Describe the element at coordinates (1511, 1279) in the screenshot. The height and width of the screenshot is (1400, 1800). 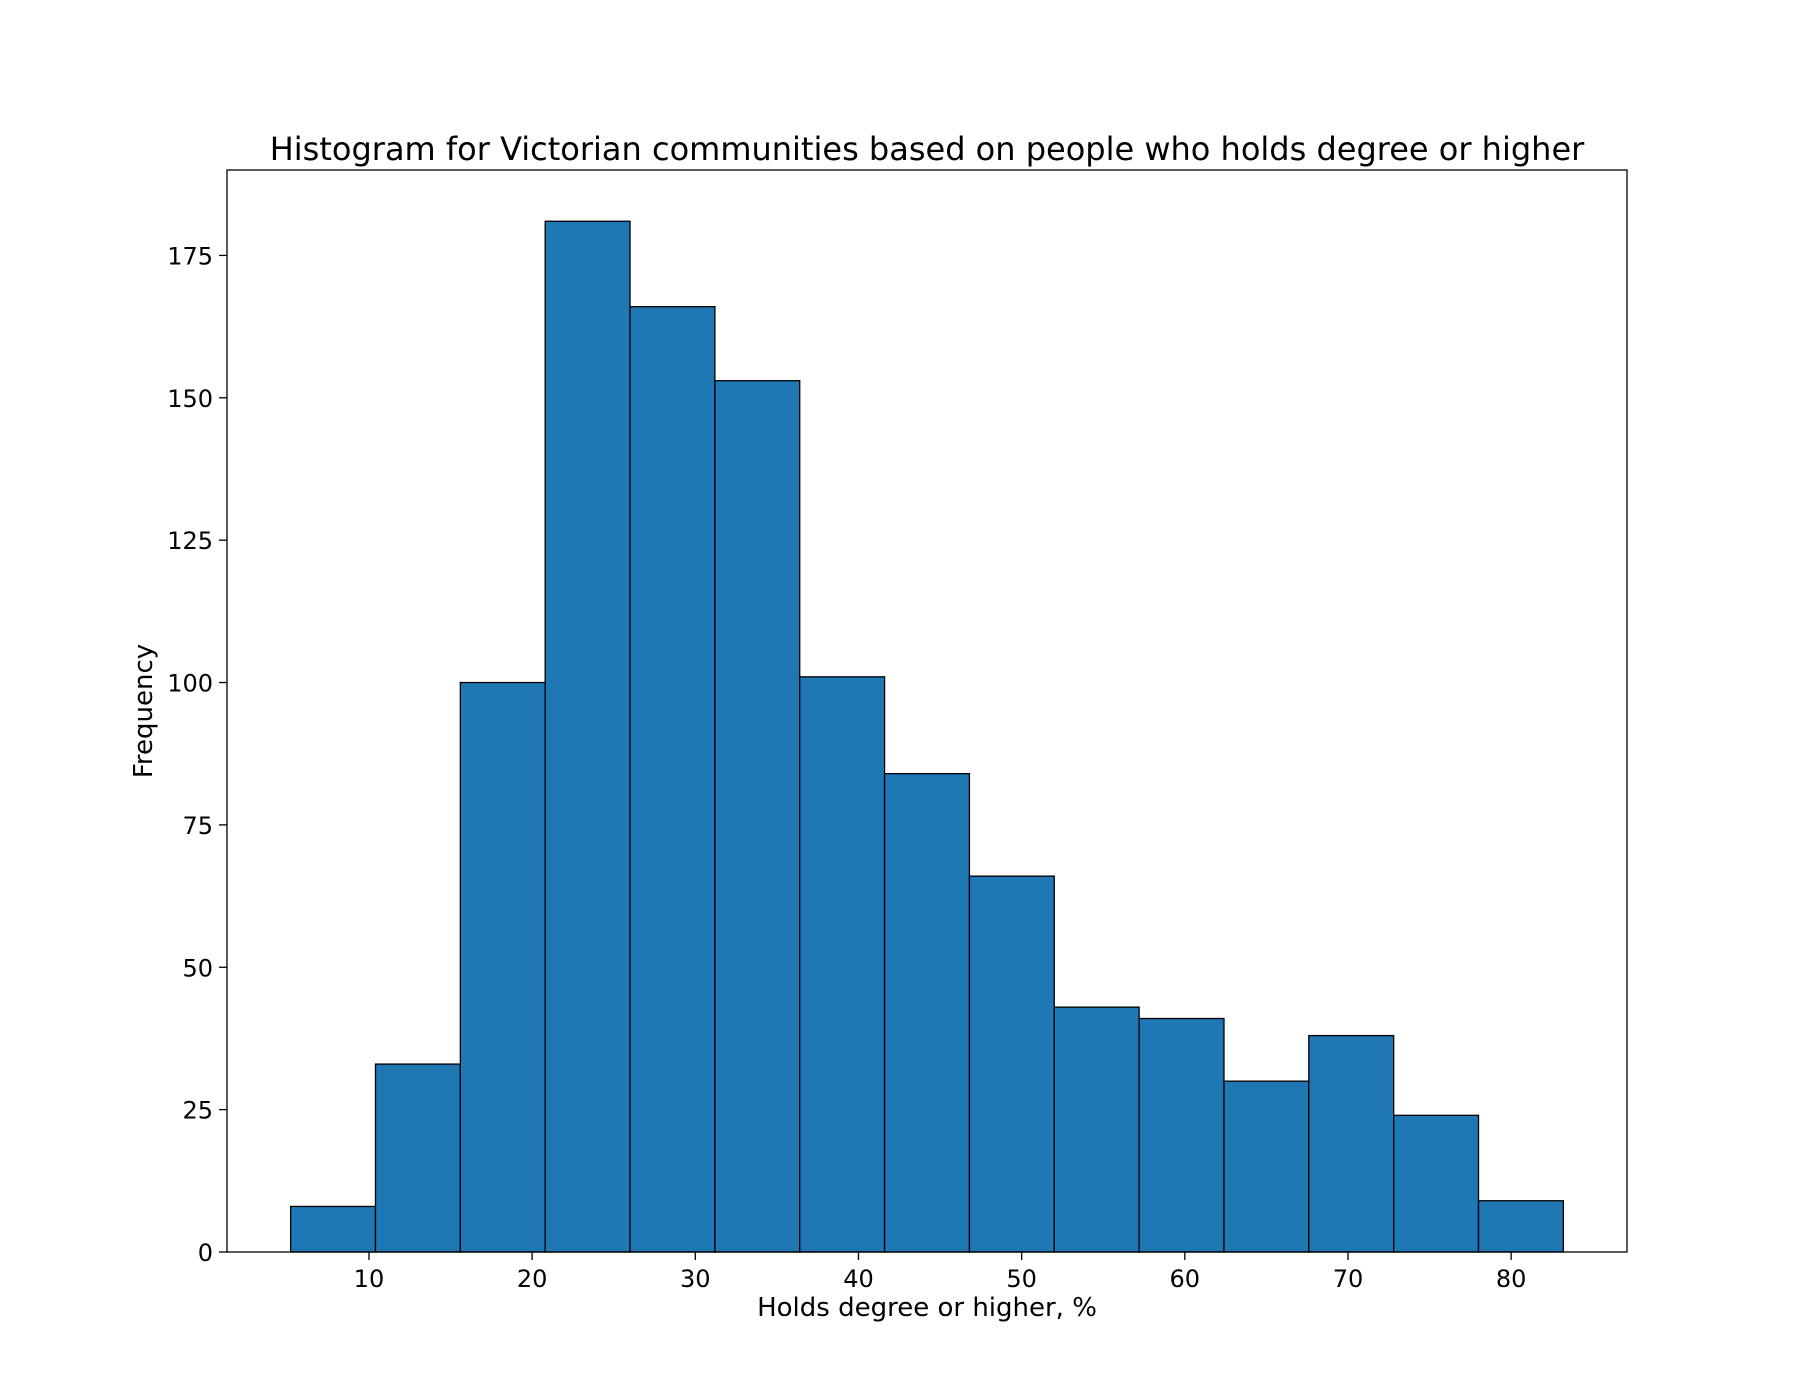
I see `x-tick-label: 80` at that location.